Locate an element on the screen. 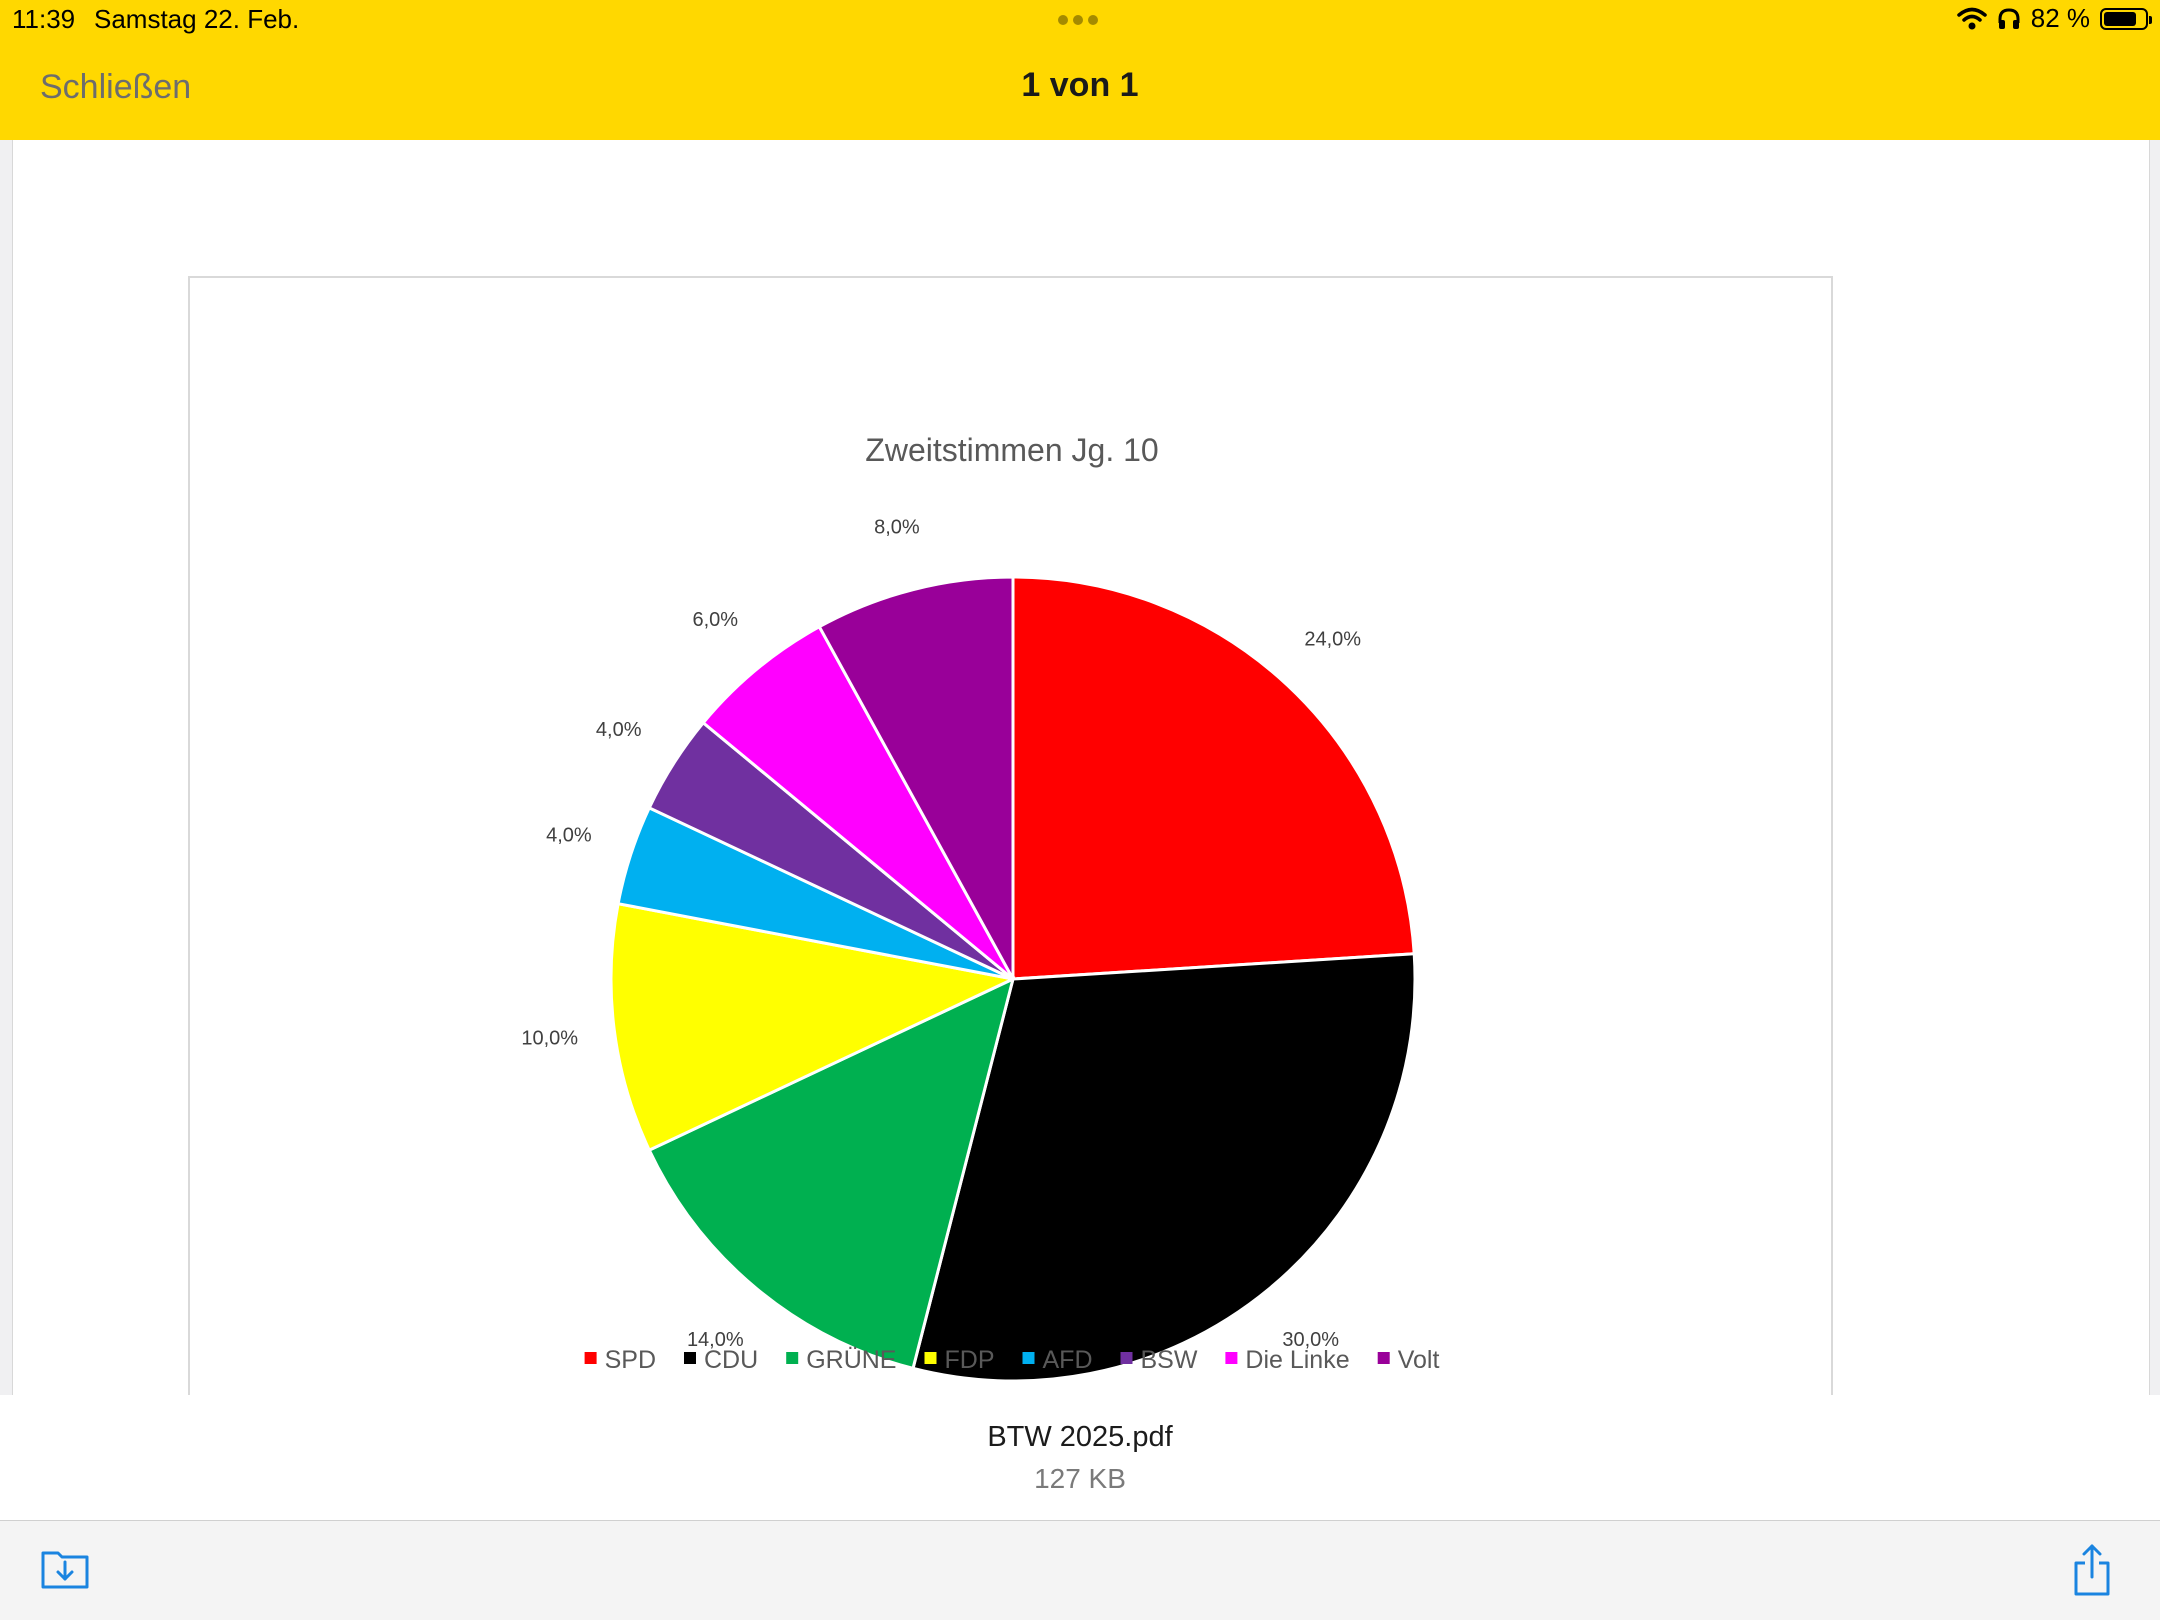 The height and width of the screenshot is (1620, 2160). pie-slice-die-linke is located at coordinates (858, 802).